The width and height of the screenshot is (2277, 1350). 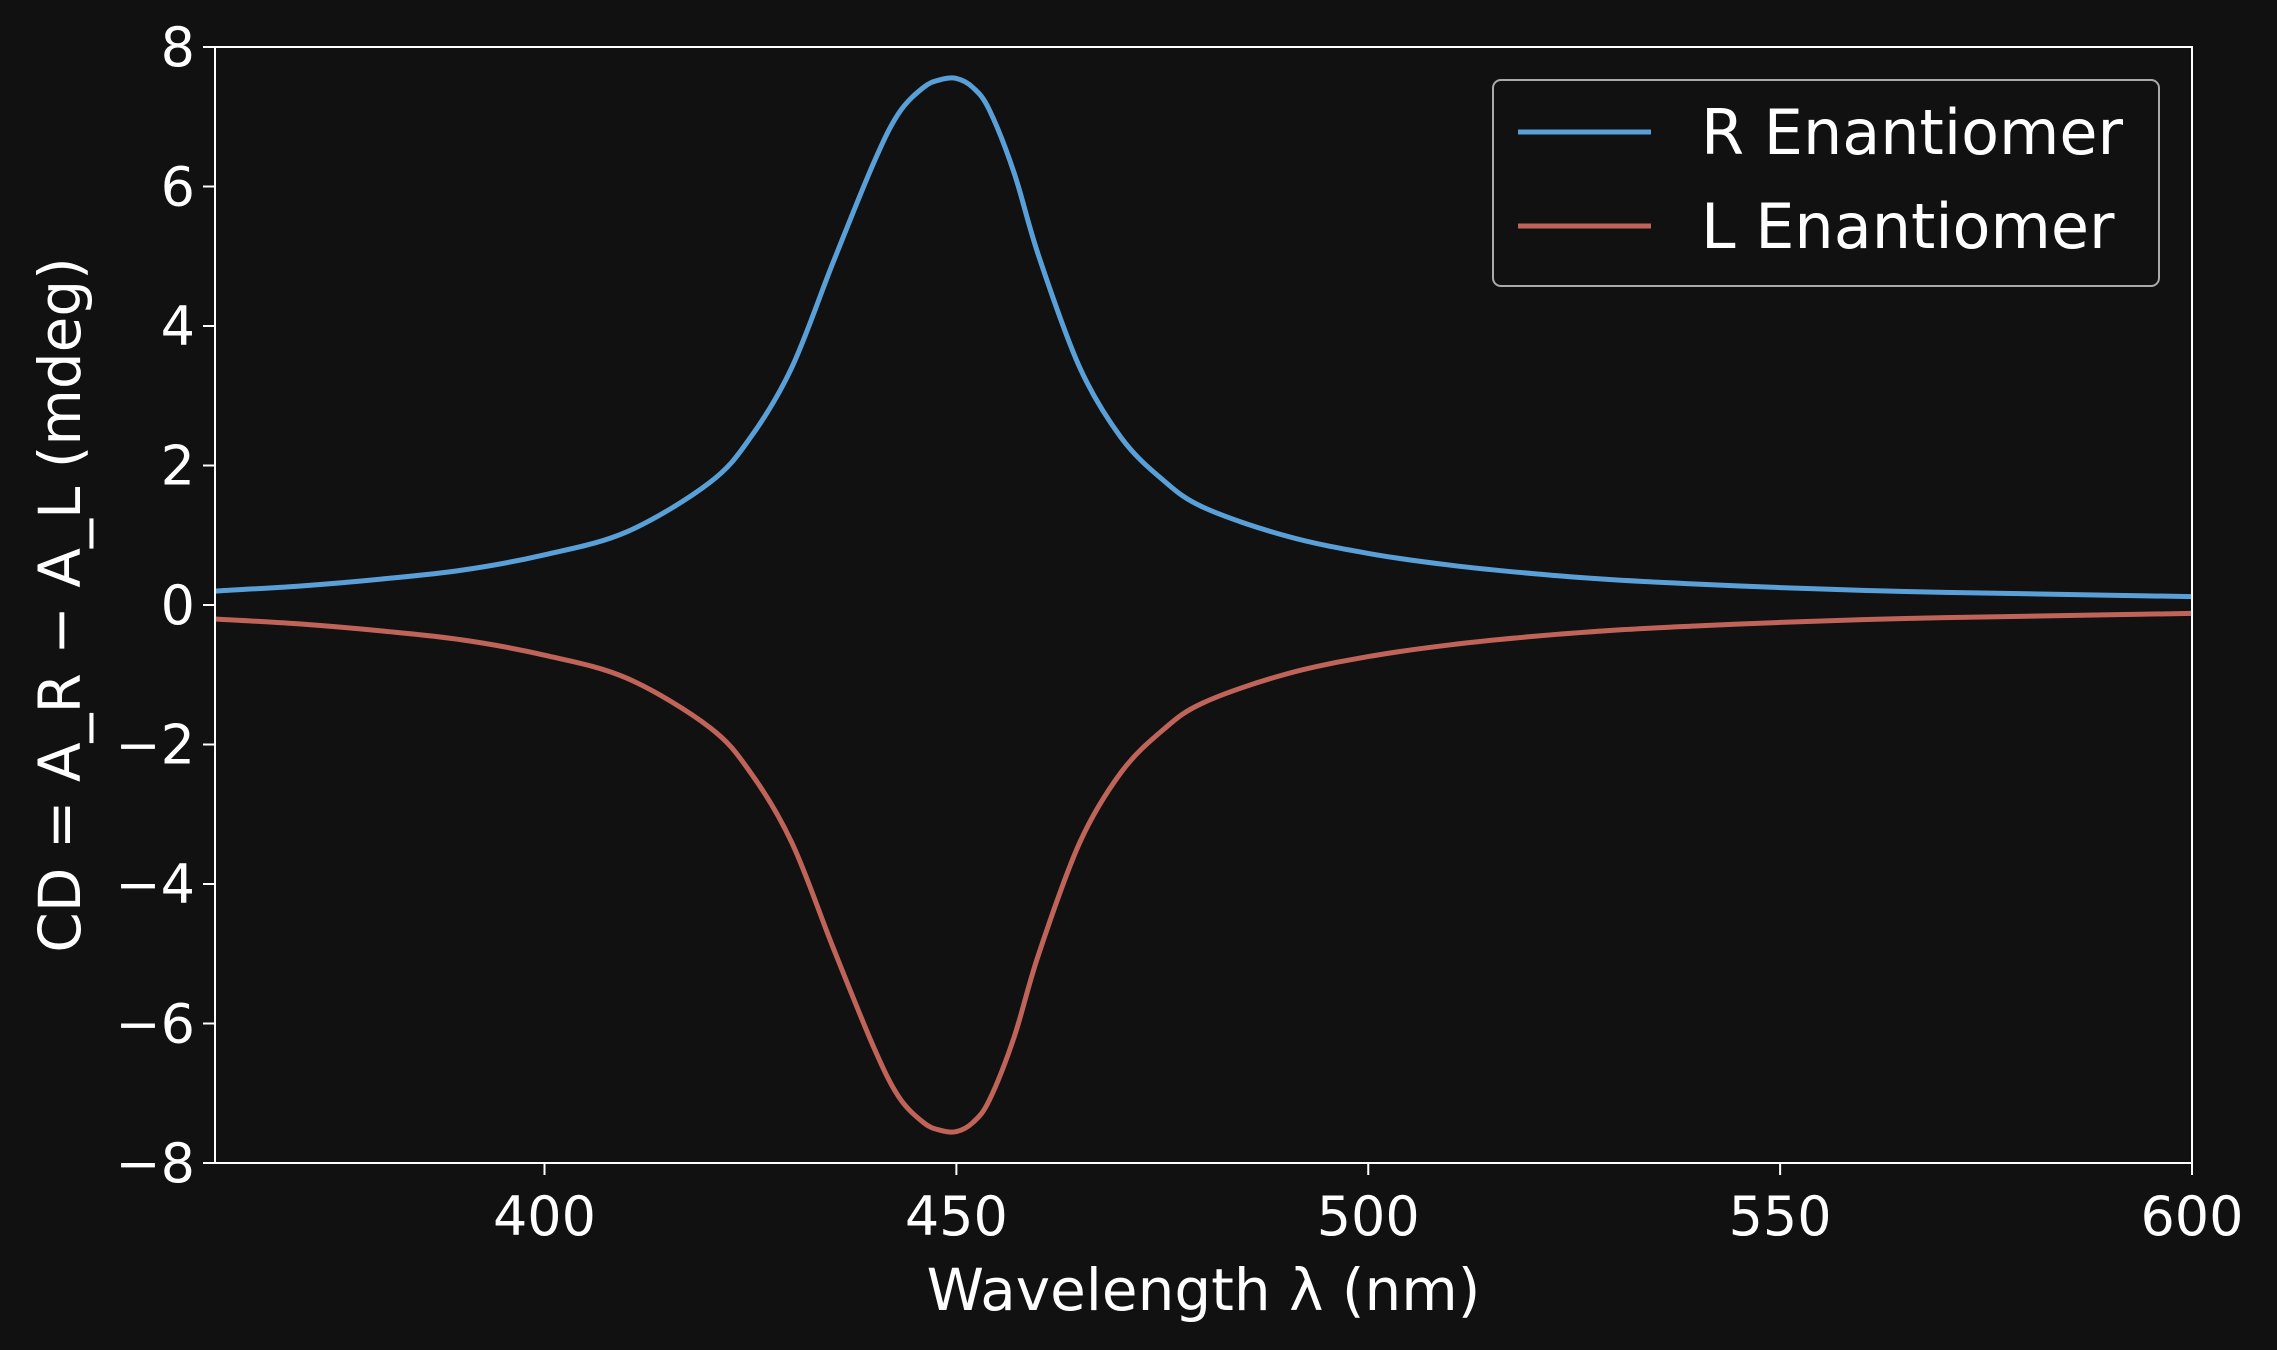 What do you see at coordinates (178, 187) in the screenshot?
I see `y-tick-label: 6` at bounding box center [178, 187].